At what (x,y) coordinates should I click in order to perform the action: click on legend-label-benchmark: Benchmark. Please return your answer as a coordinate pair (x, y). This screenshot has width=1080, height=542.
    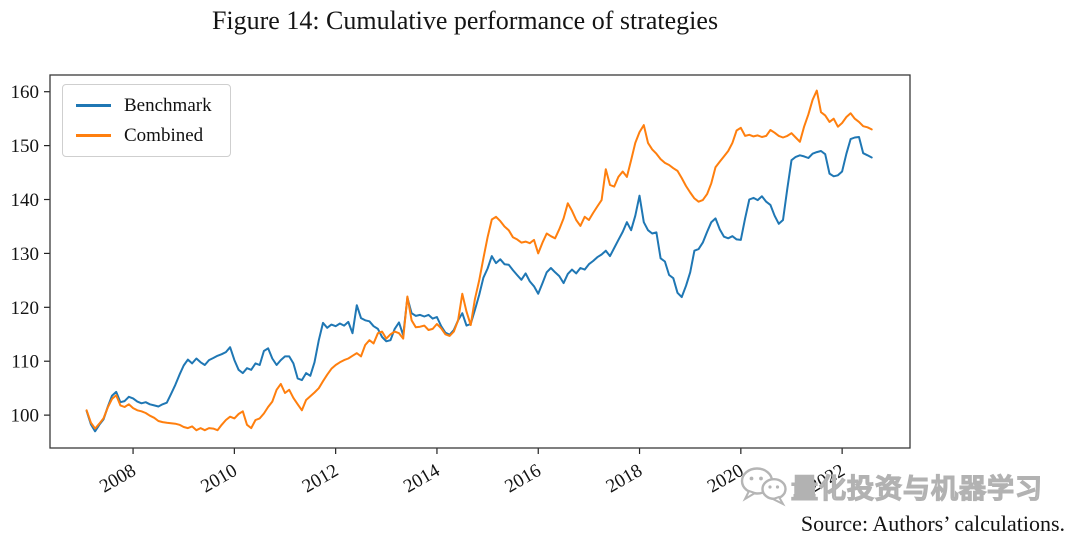
    Looking at the image, I should click on (168, 105).